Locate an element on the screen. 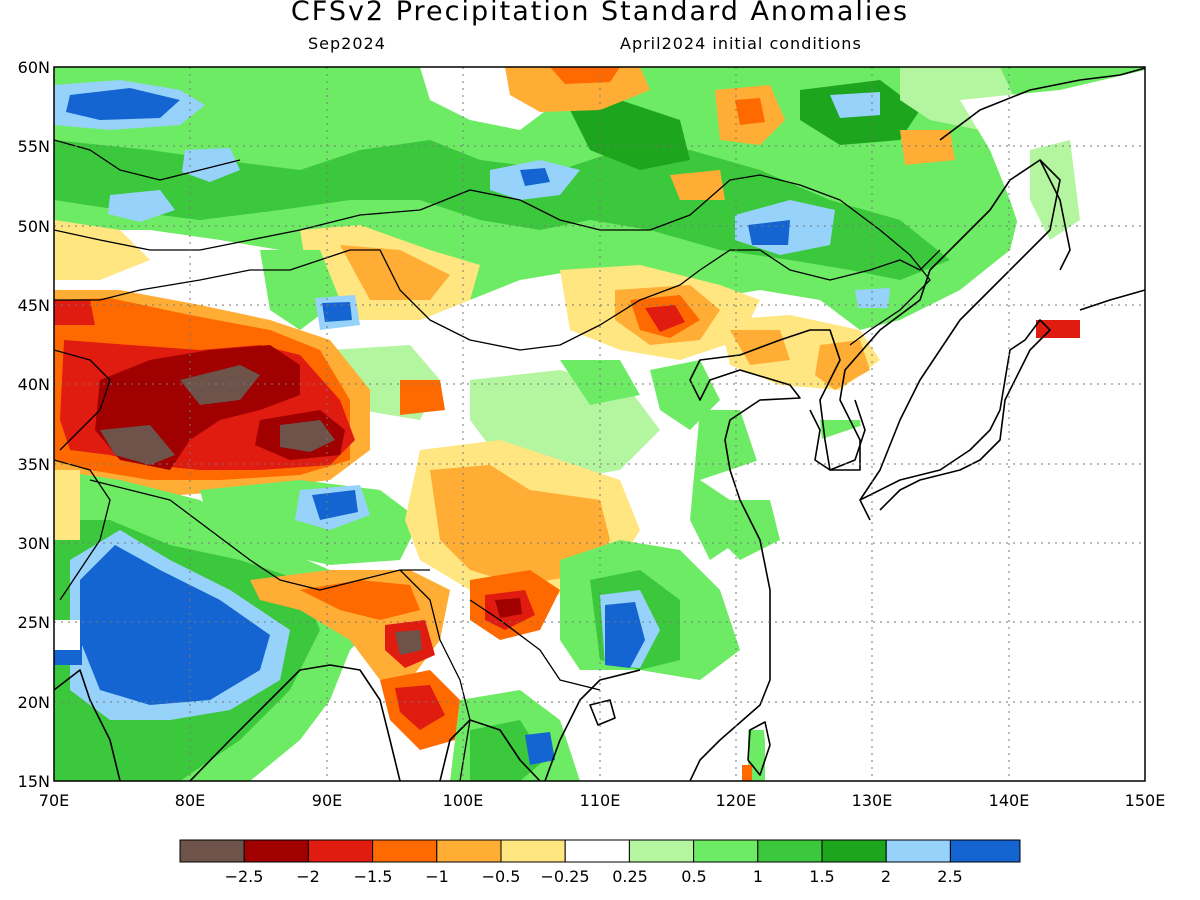  lon-tick-label: 130E is located at coordinates (872, 800).